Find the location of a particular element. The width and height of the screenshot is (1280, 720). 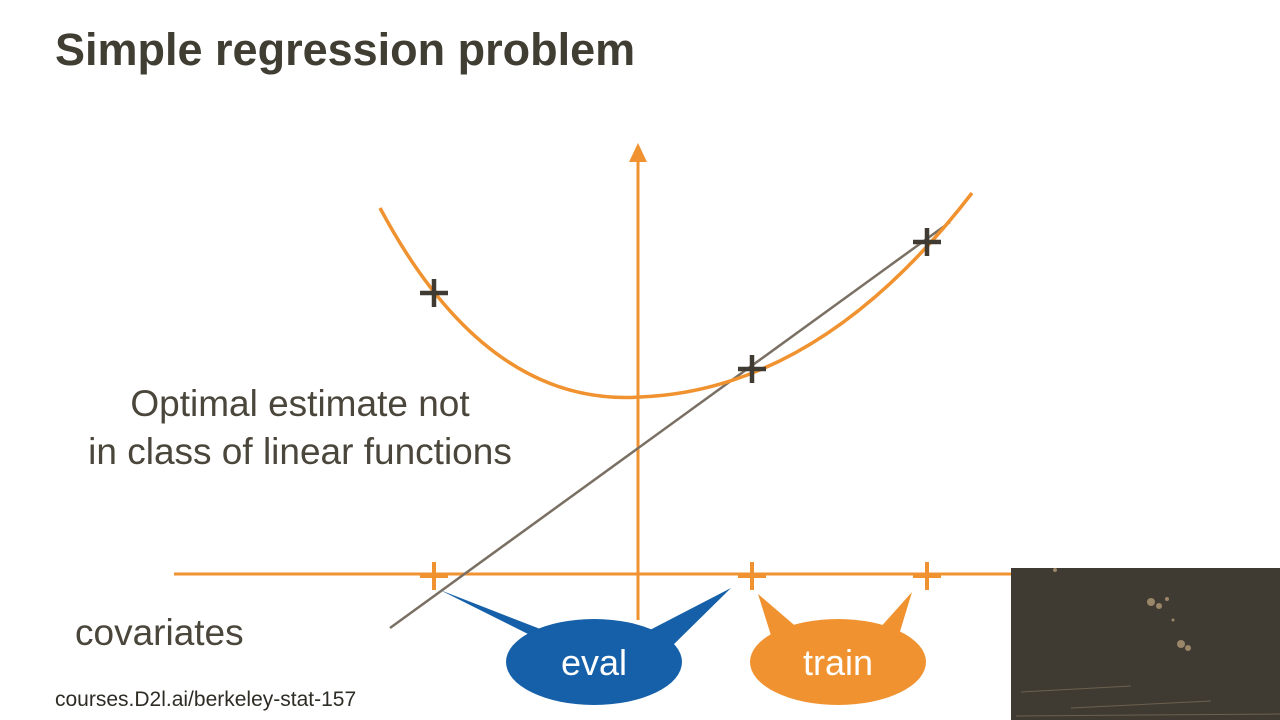

y-axis-arrowhead is located at coordinates (638, 152).